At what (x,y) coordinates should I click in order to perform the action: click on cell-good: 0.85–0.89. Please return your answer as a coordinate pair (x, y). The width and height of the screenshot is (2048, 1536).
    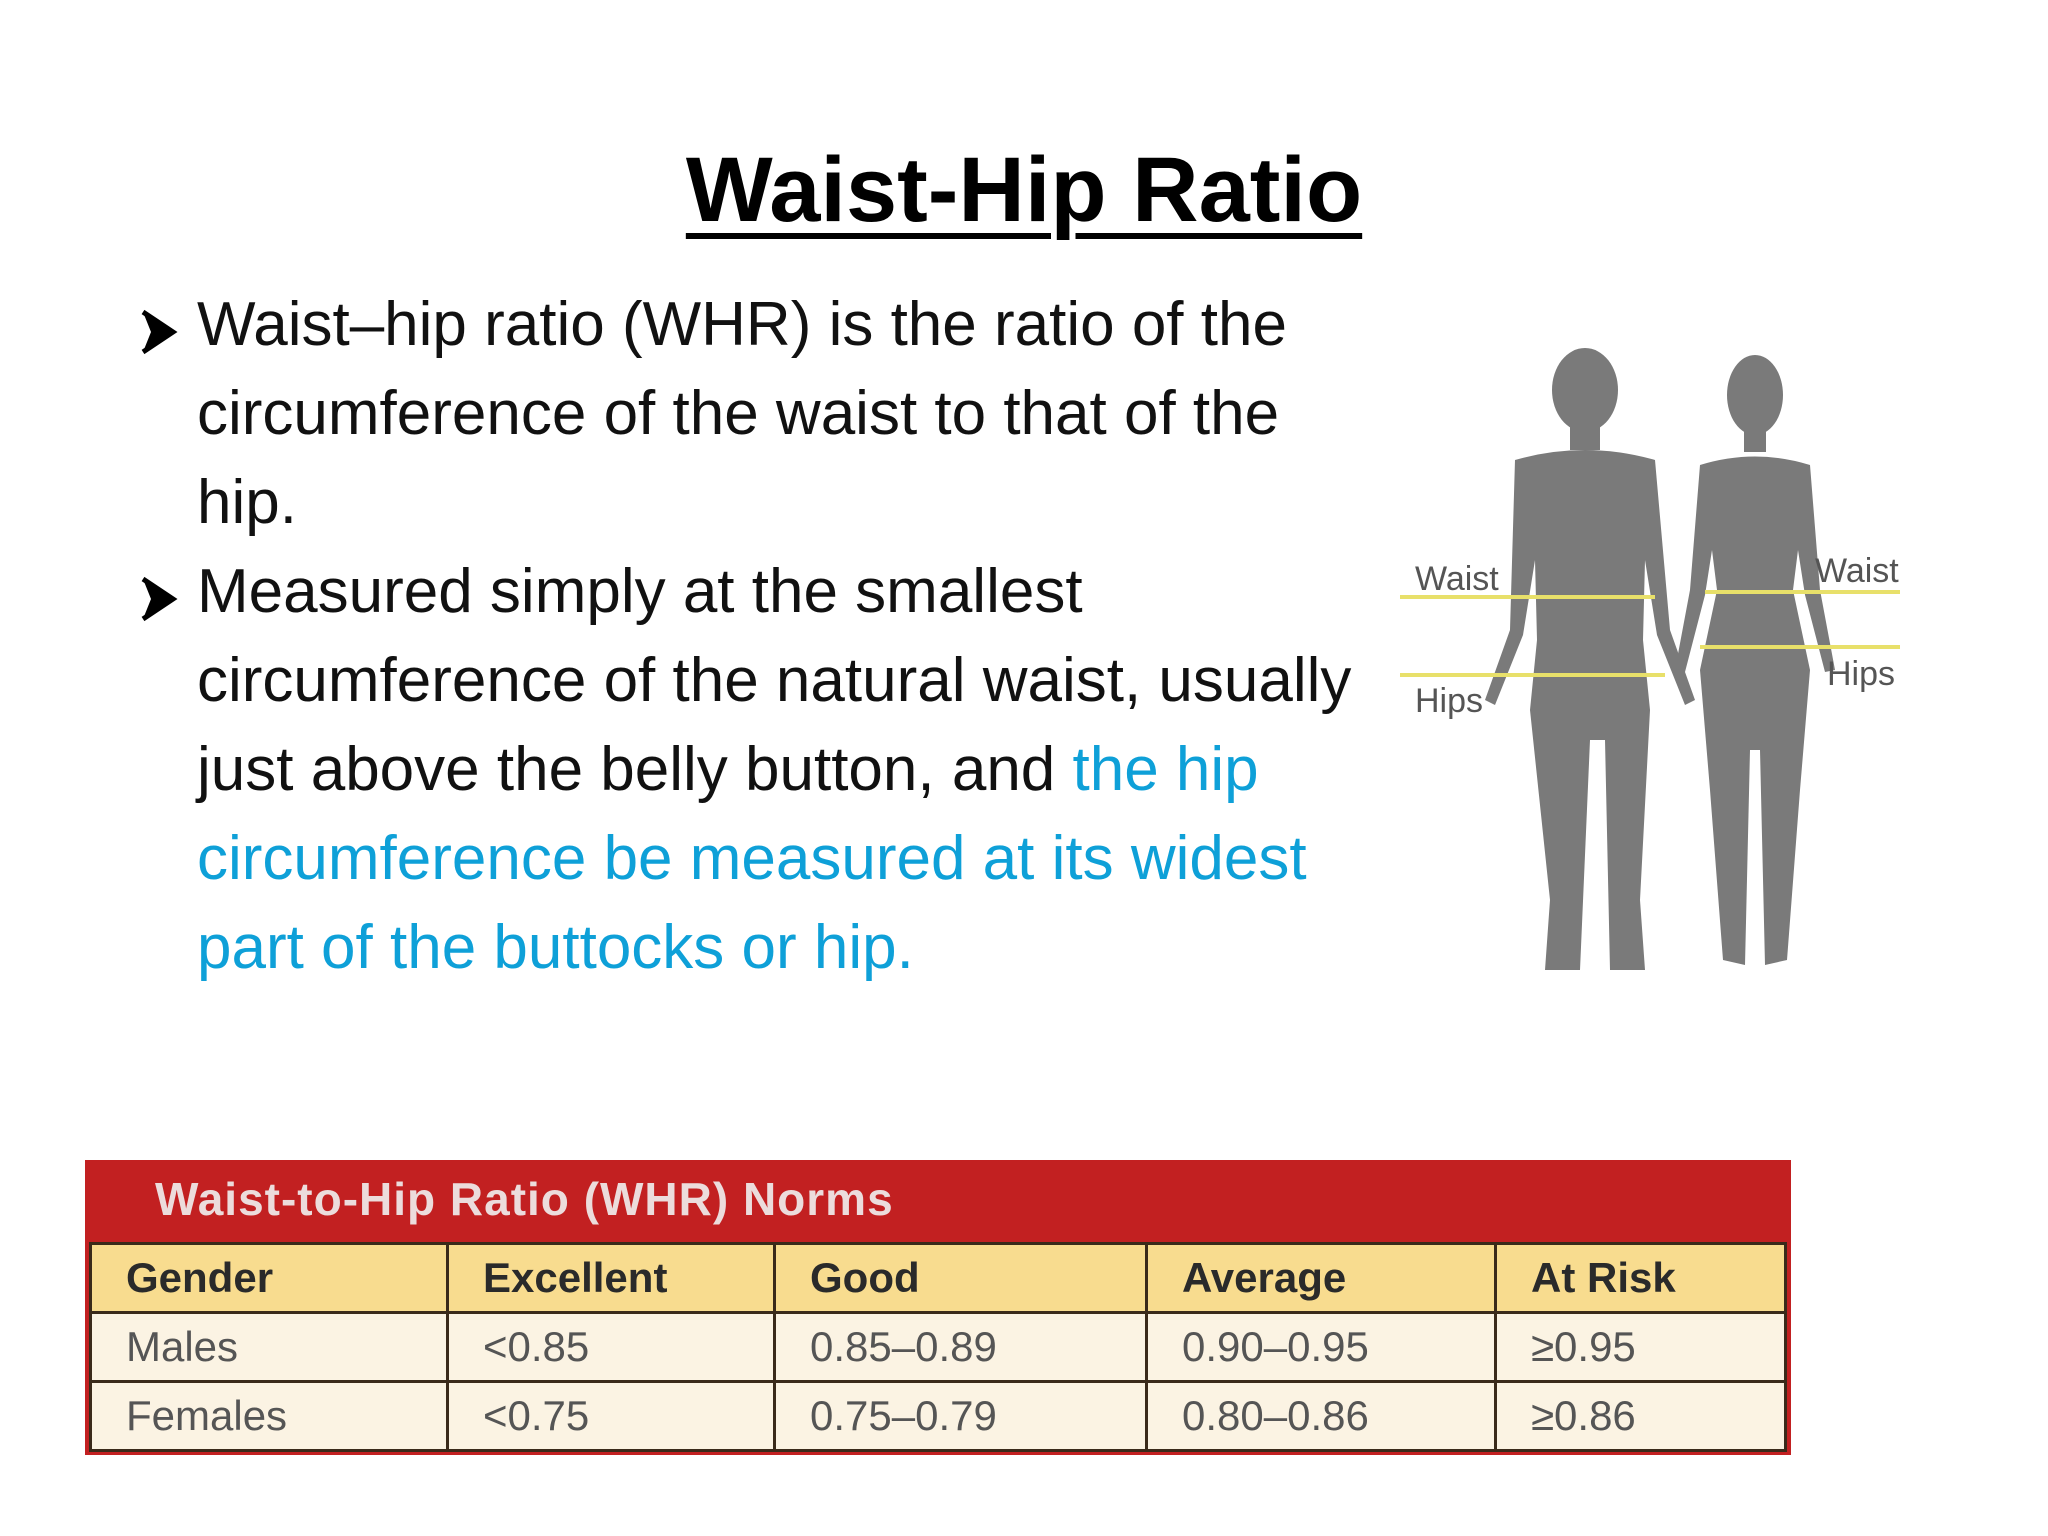
    Looking at the image, I should click on (960, 1347).